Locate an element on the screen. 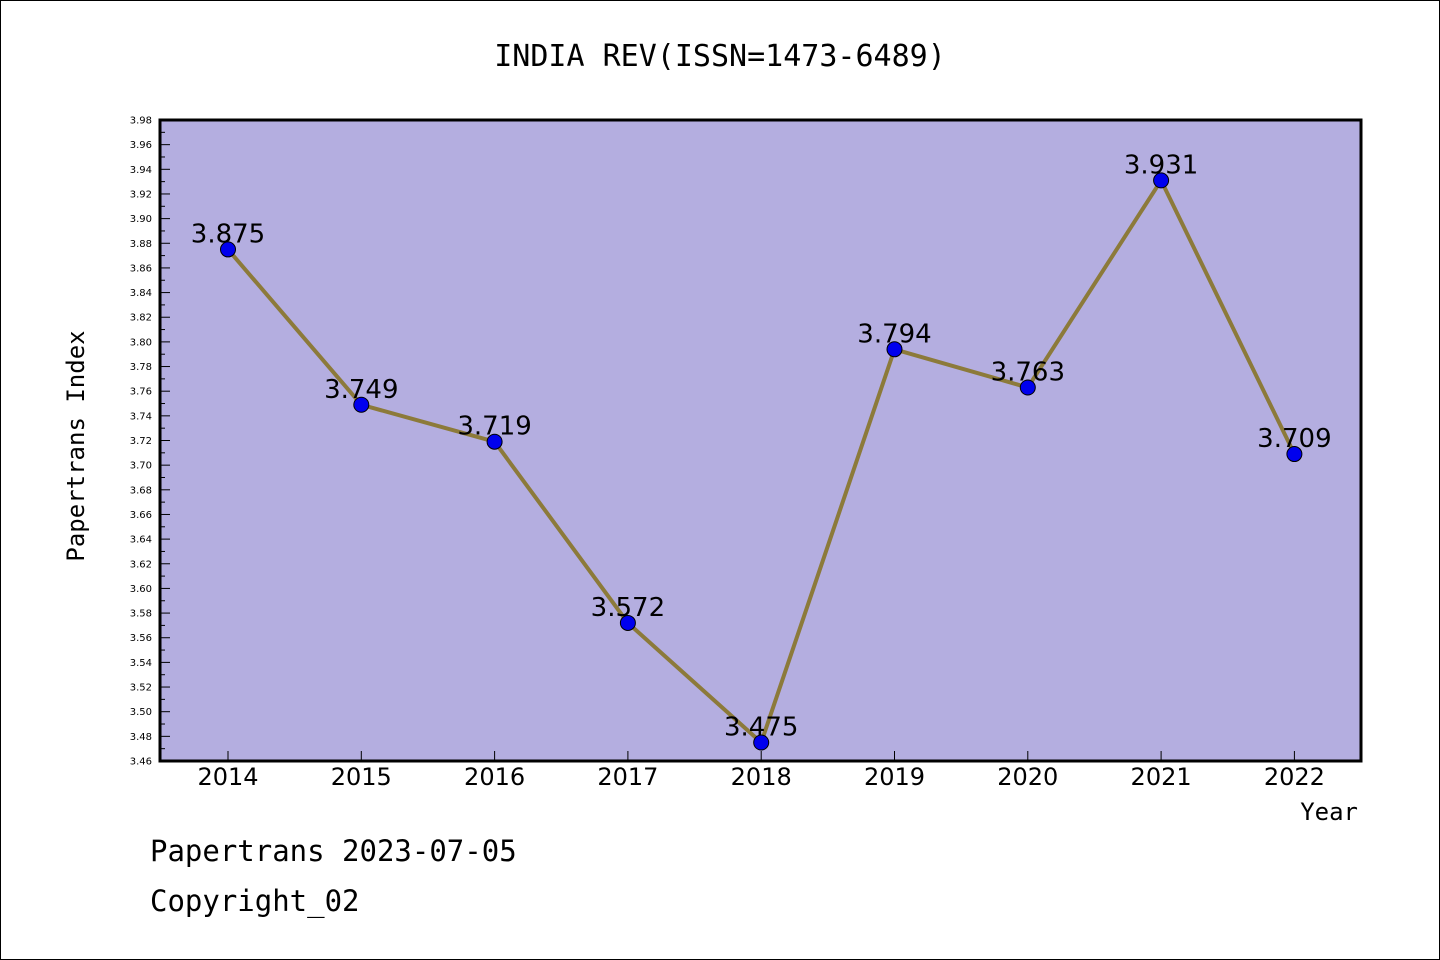  y-tick-label: 3.50 is located at coordinates (141, 712).